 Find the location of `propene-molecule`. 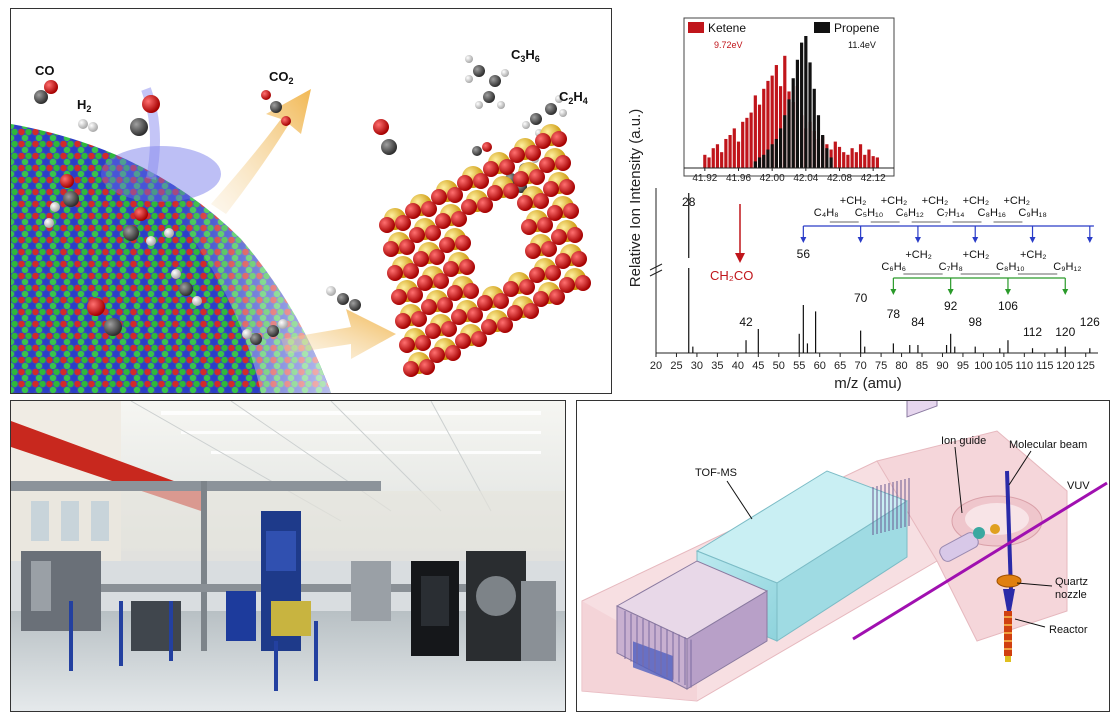

propene-molecule is located at coordinates (487, 82).